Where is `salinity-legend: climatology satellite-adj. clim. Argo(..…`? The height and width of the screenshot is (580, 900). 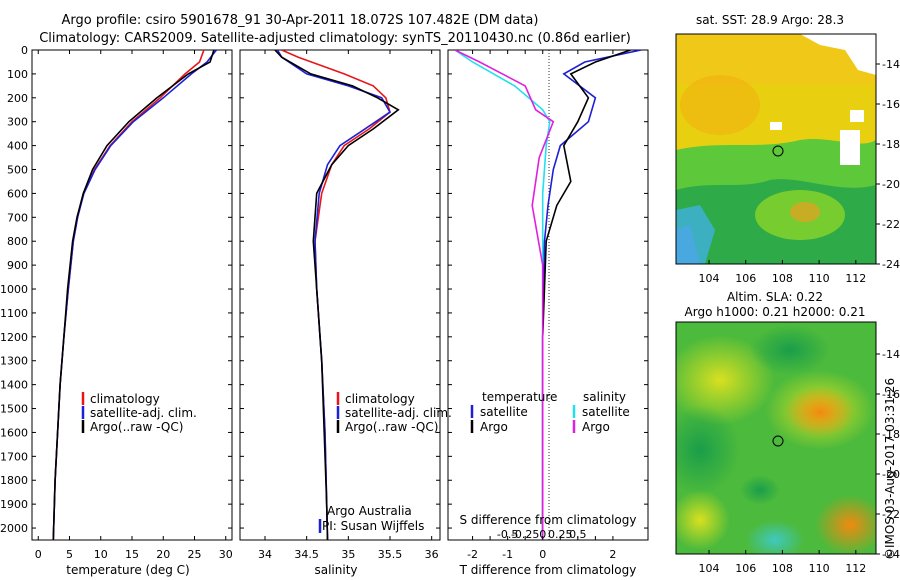
salinity-legend: climatology satellite-adj. clim. Argo(..… is located at coordinates (394, 413).